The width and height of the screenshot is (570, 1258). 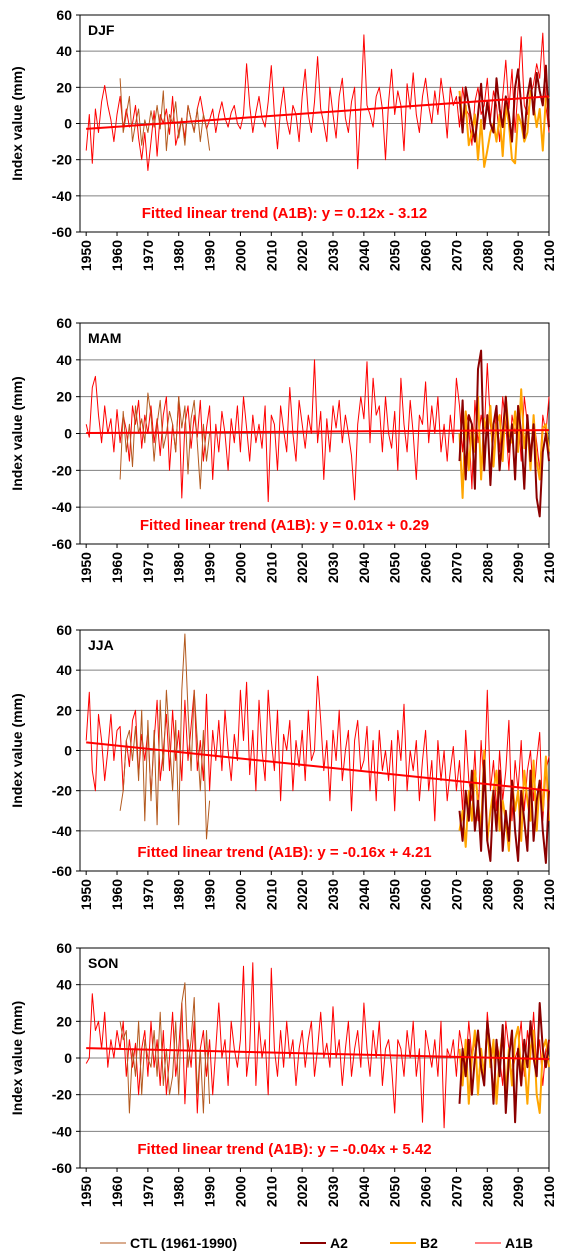 I want to click on legend-item: B2, so click(x=414, y=1243).